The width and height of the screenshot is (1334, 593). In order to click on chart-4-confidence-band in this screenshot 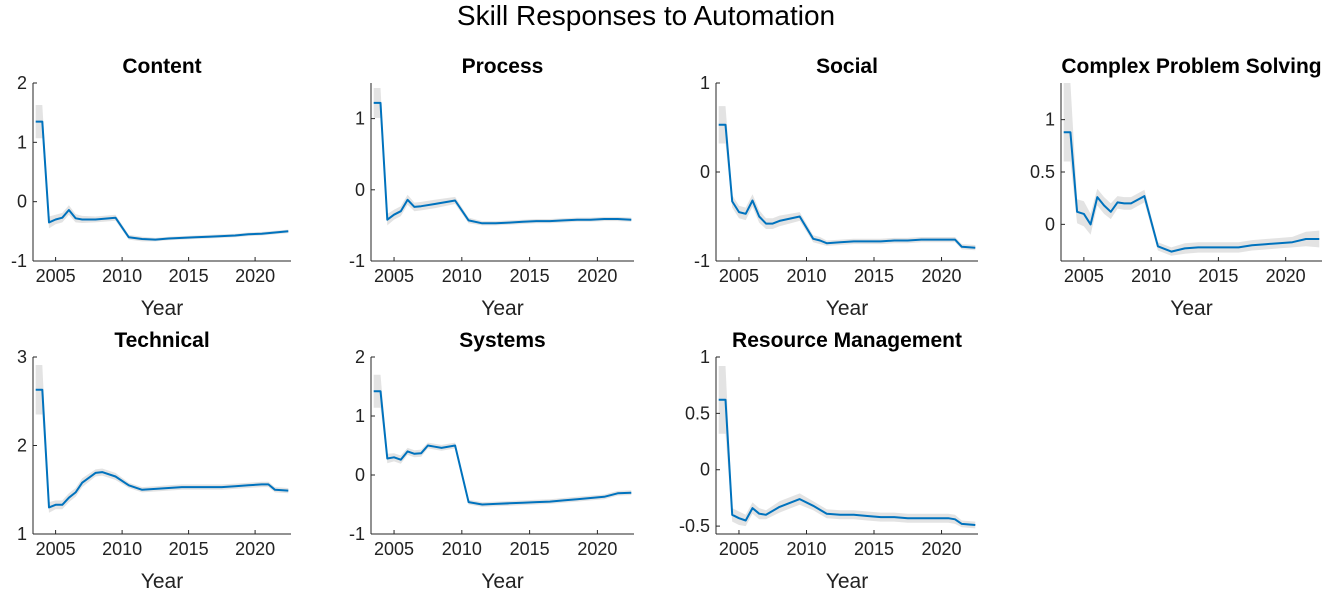, I will do `click(162, 439)`.